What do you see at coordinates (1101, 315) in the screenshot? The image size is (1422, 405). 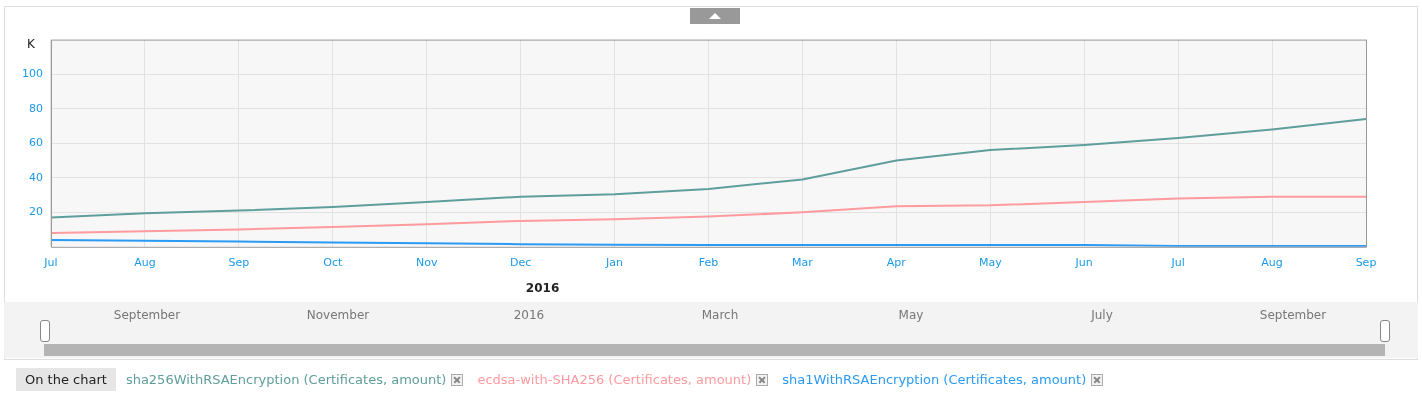 I see `text: July` at bounding box center [1101, 315].